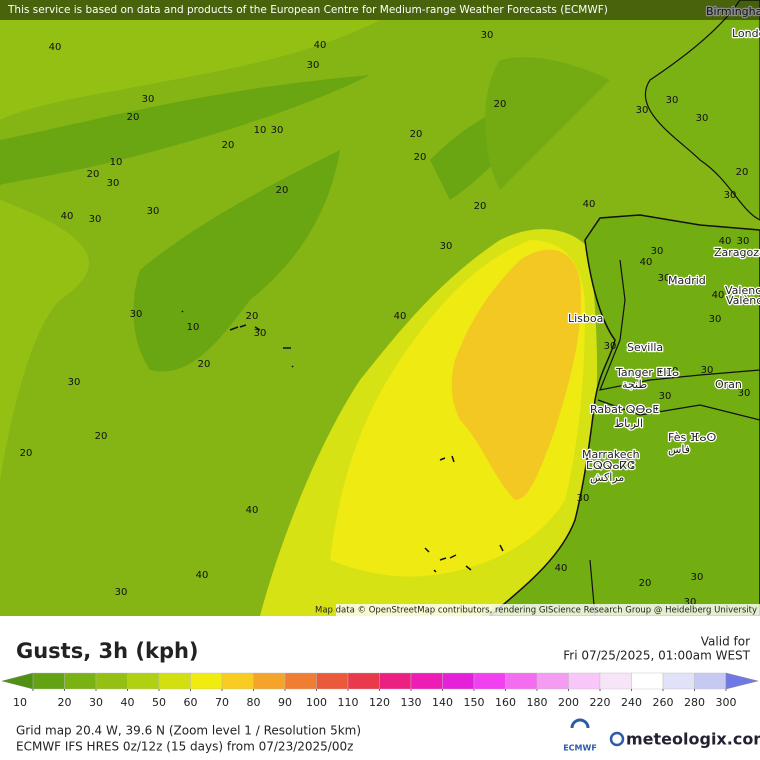 The image size is (760, 760). What do you see at coordinates (656, 656) in the screenshot?
I see `valid-time: Fri 07/25/2025, 01:00am WEST` at bounding box center [656, 656].